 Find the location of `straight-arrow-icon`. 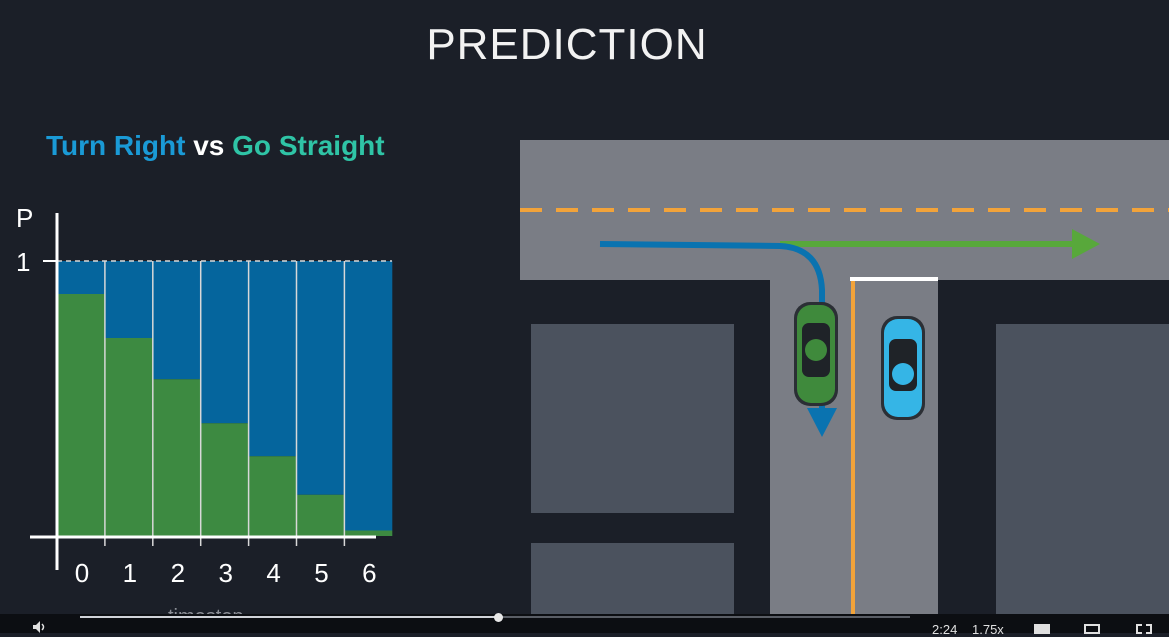

straight-arrow-icon is located at coordinates (1086, 244).